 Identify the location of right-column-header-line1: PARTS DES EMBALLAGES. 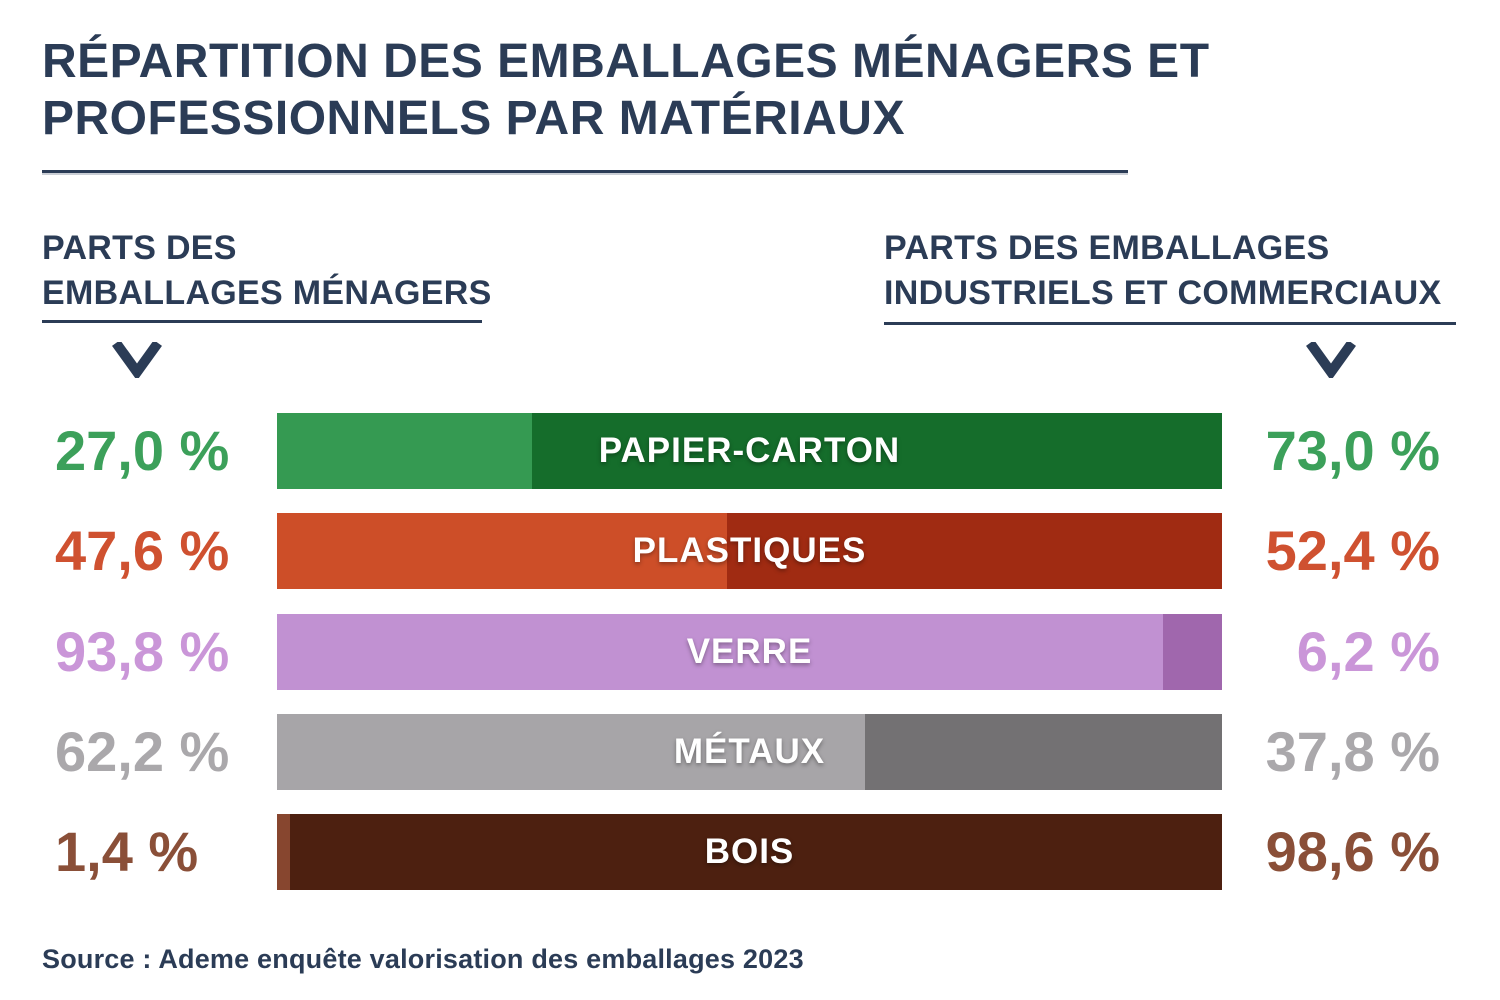
(1107, 248).